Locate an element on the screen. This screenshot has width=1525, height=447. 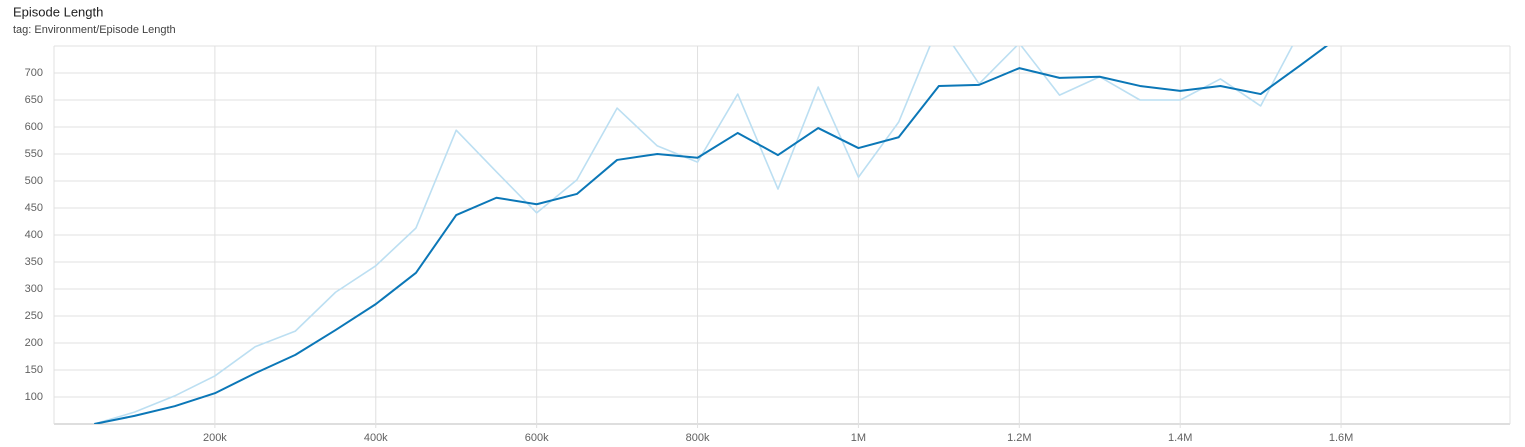
y-tick-label: 300 is located at coordinates (34, 289).